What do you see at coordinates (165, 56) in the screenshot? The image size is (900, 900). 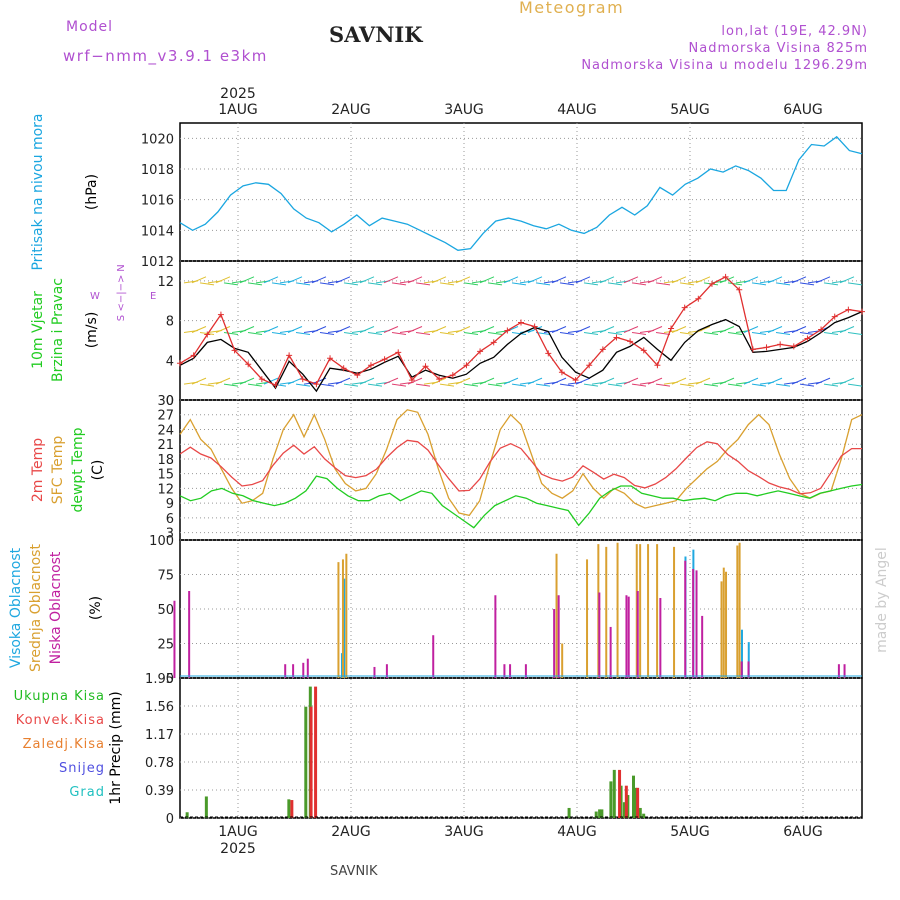 I see `model-name: wrf−nmm_v3.9.1 e3km` at bounding box center [165, 56].